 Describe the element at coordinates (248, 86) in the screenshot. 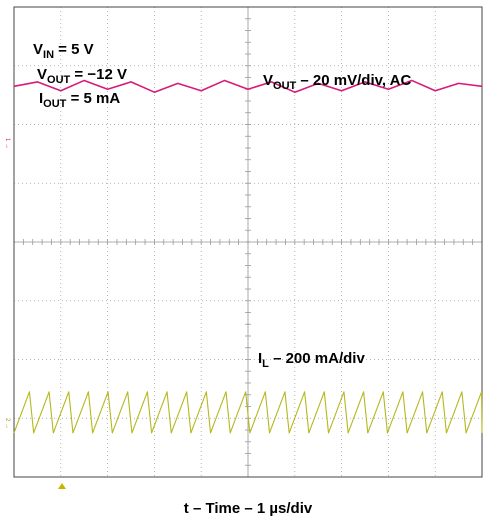

I see `vout-ripple-trace` at that location.